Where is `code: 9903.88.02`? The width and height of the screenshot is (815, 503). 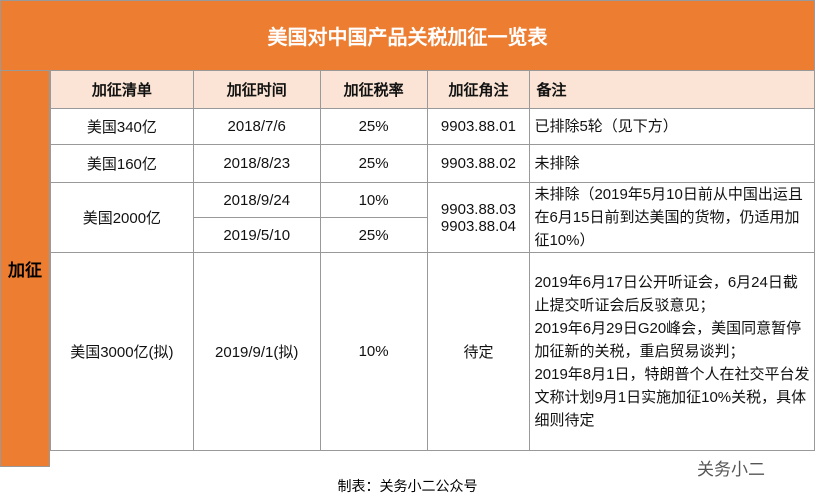
code: 9903.88.02 is located at coordinates (478, 163).